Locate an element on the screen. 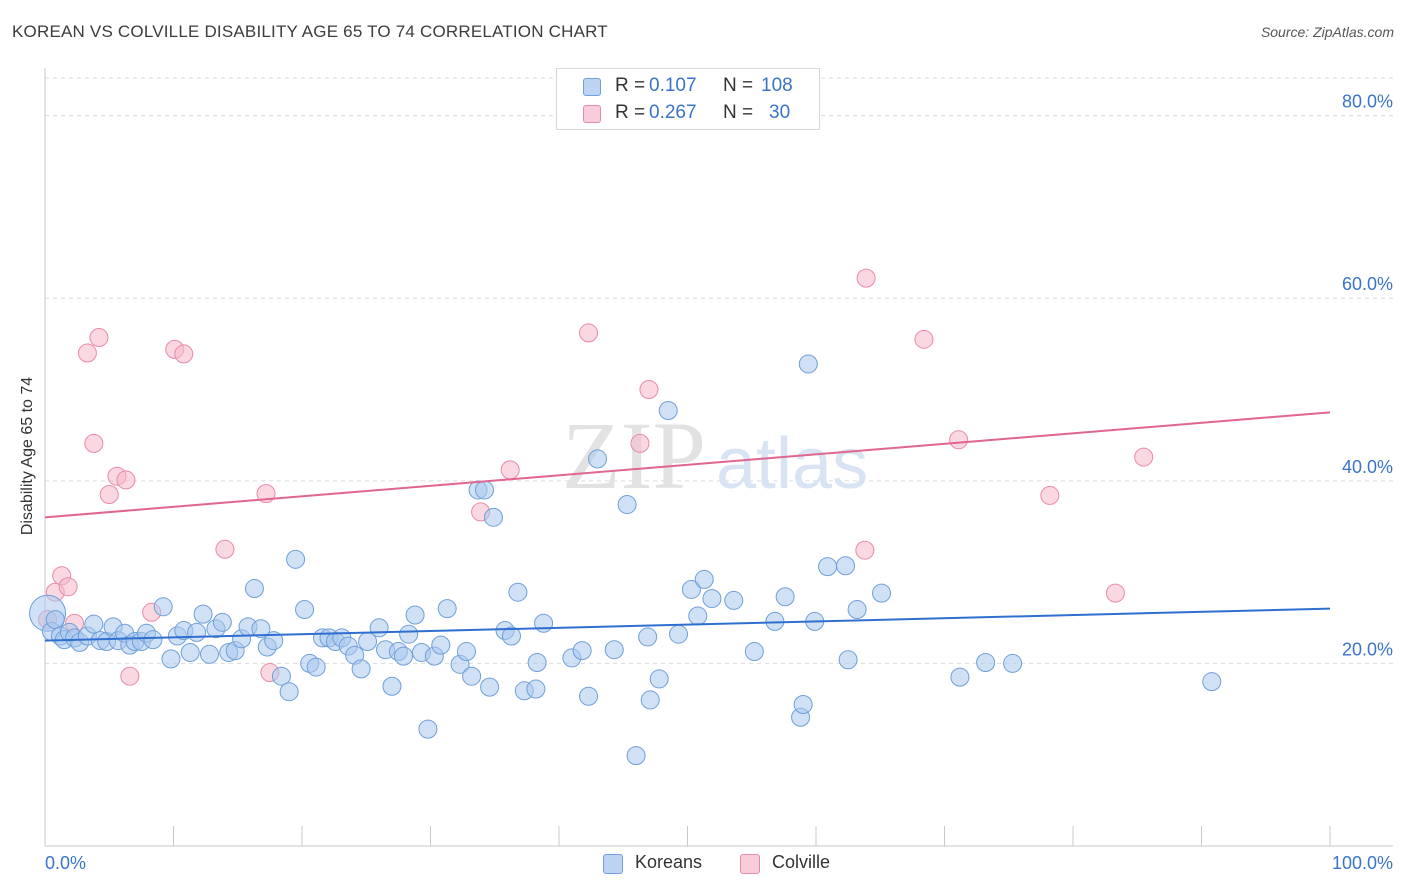 The height and width of the screenshot is (892, 1406). x-tick-label: 100.0% is located at coordinates (1362, 863).